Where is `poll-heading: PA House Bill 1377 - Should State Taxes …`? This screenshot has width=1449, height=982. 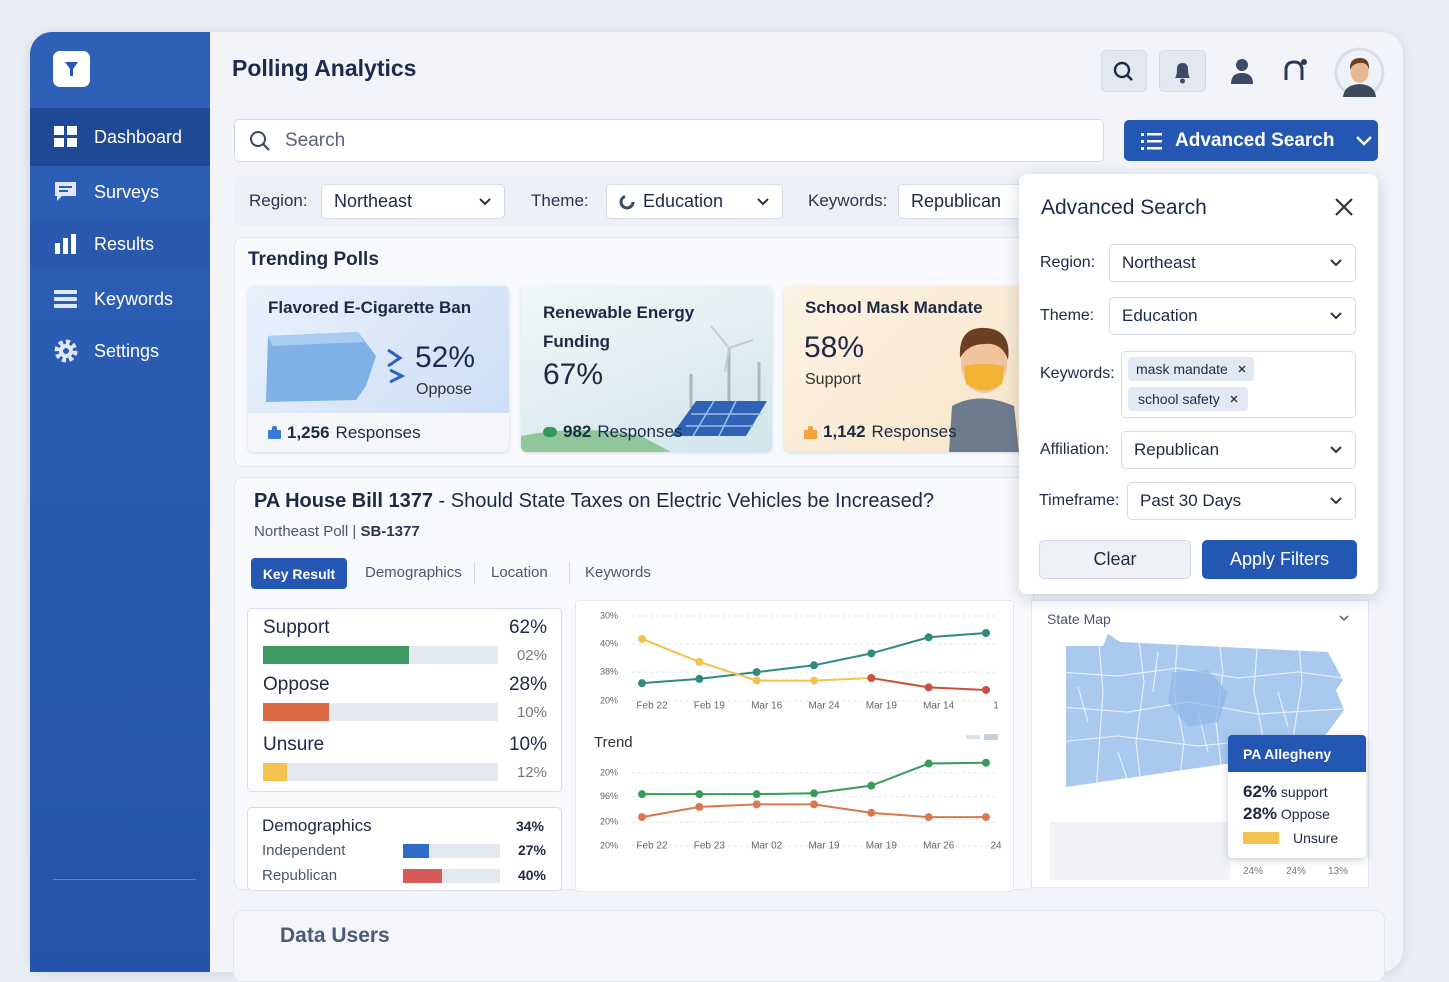
poll-heading: PA House Bill 1377 - Should State Taxes … is located at coordinates (594, 501).